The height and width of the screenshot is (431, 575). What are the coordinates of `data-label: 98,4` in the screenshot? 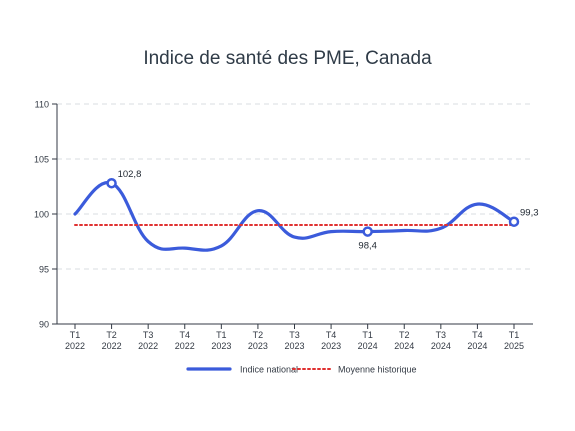 It's located at (367, 246).